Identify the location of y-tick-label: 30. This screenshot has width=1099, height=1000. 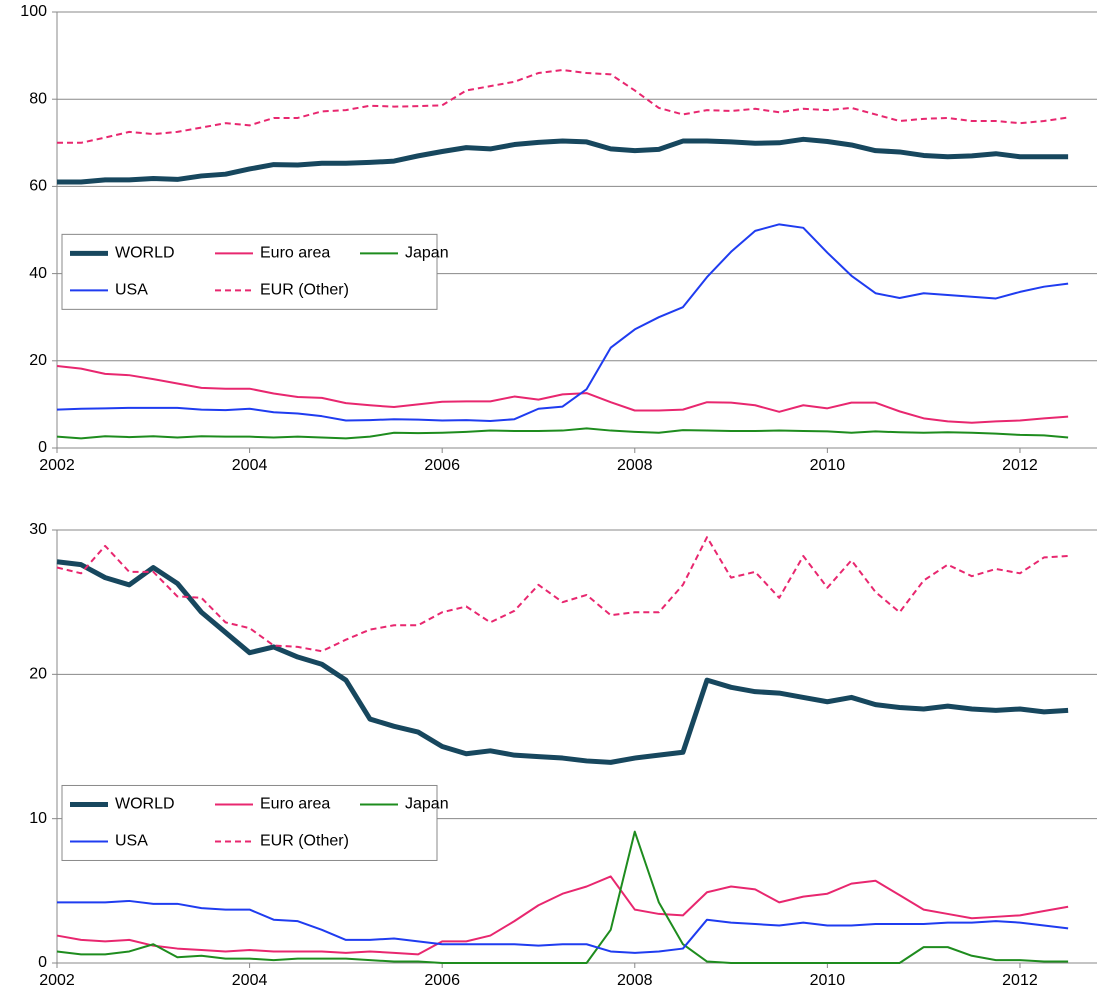
(38, 529).